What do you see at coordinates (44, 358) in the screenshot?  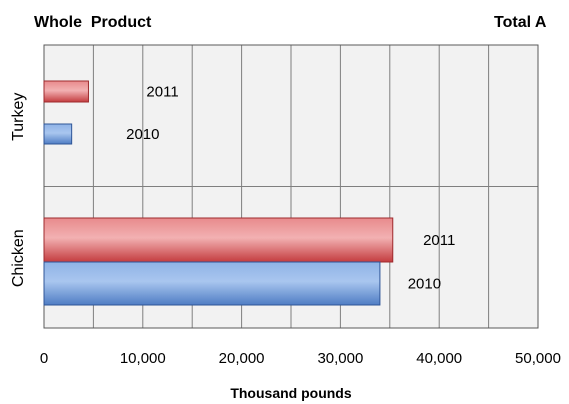 I see `x-tick-label: 0` at bounding box center [44, 358].